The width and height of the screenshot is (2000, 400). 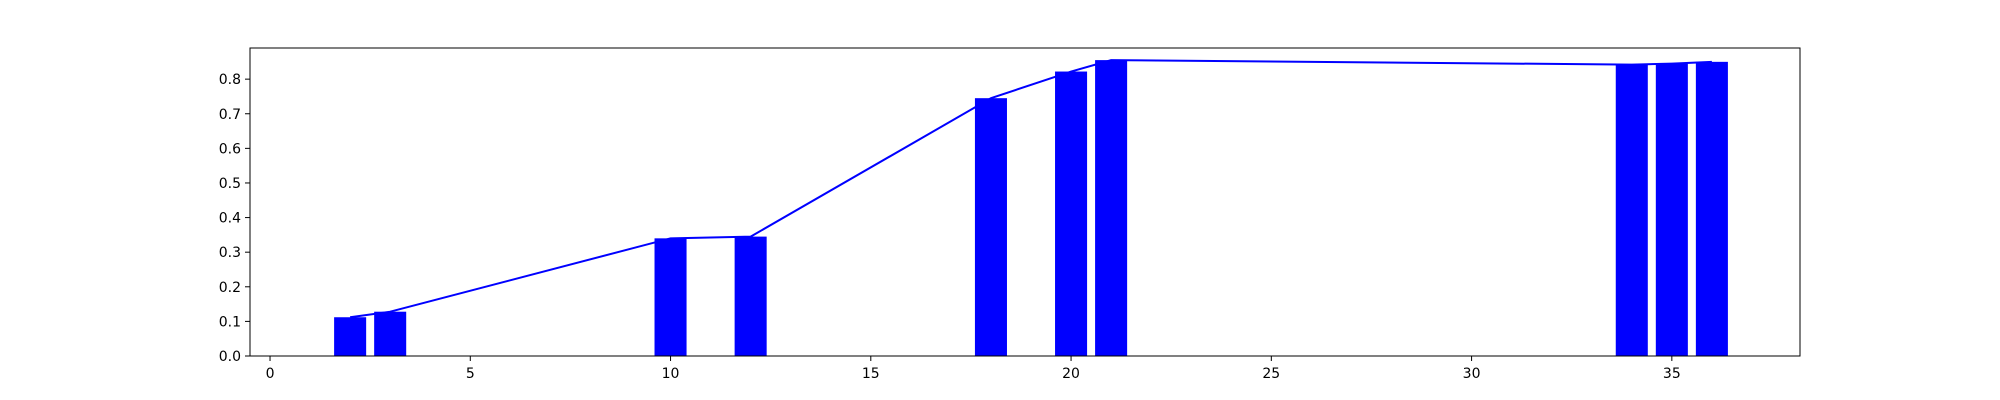 What do you see at coordinates (230, 357) in the screenshot?
I see `y-tick-label: 0.0` at bounding box center [230, 357].